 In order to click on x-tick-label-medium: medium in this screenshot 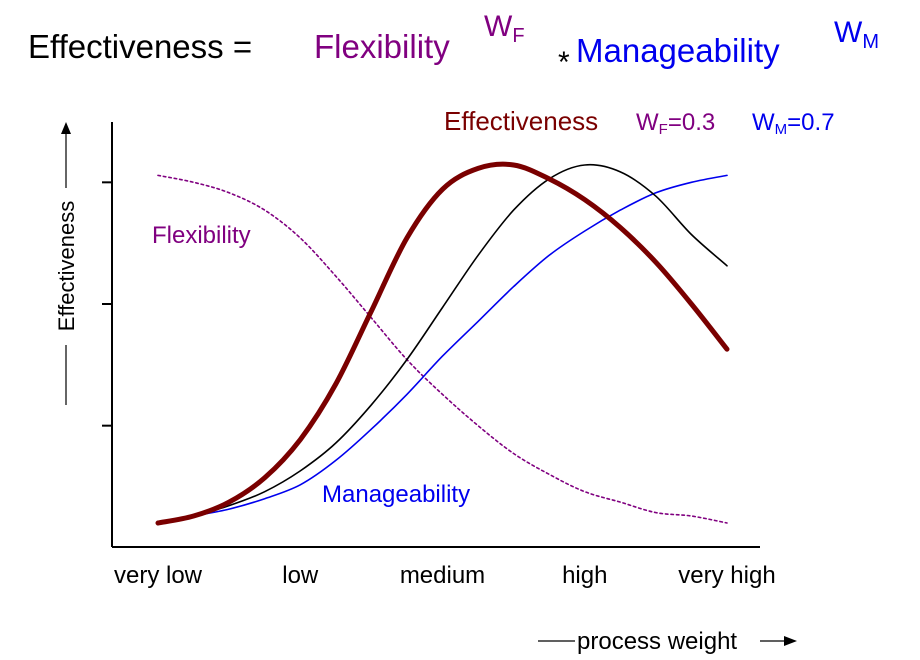, I will do `click(442, 575)`.